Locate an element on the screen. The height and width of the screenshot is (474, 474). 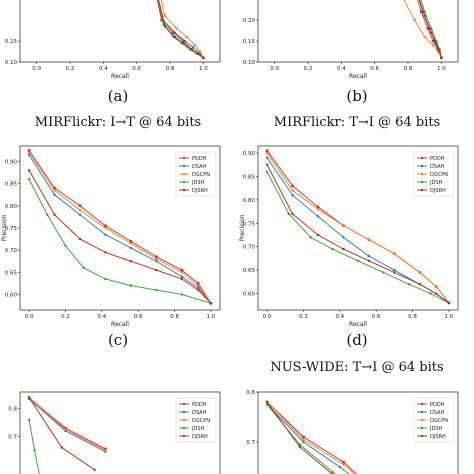
chart-c-legend-label: DSAH is located at coordinates (199, 167).